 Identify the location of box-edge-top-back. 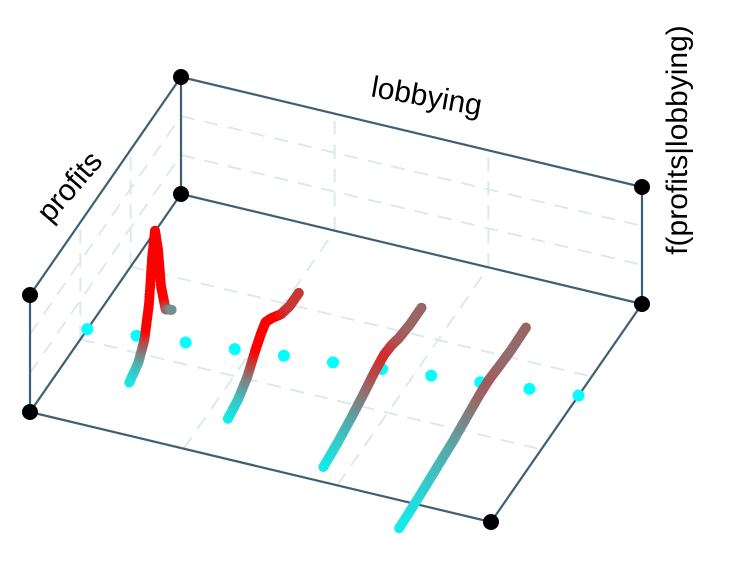
(411, 132).